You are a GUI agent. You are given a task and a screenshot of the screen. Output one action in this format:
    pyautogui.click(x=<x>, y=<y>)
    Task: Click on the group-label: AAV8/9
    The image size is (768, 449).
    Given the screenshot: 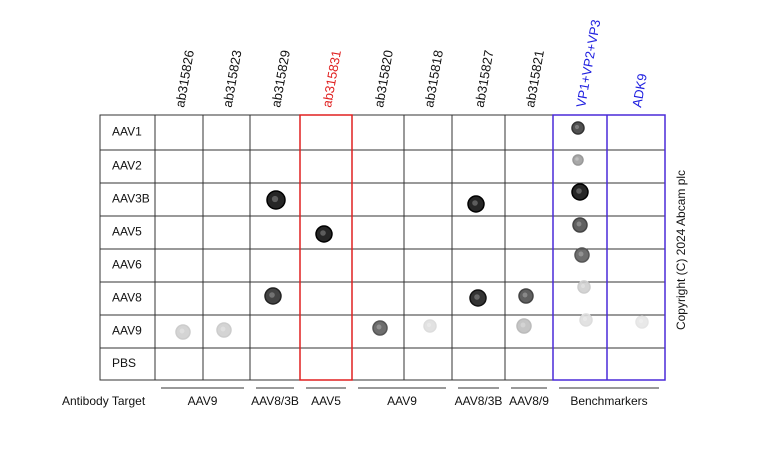 What is the action you would take?
    pyautogui.click(x=529, y=401)
    